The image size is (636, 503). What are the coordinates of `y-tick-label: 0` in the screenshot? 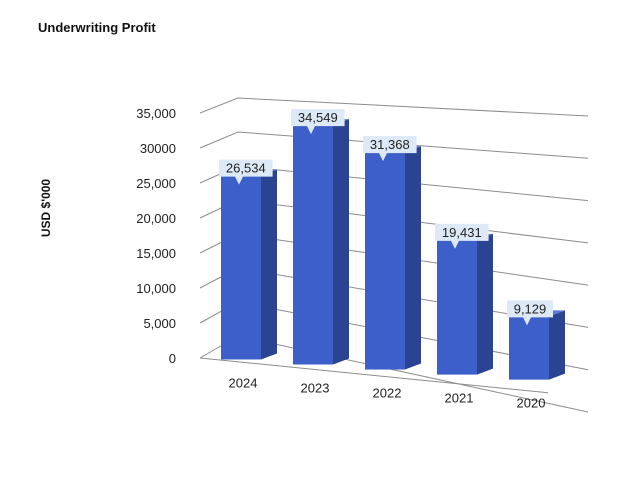 It's located at (172, 358).